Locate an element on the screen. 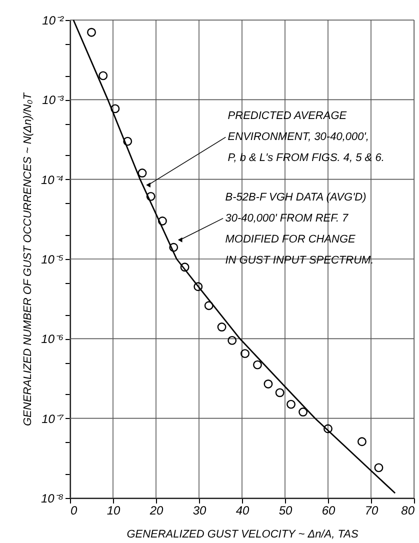 This screenshot has height=543, width=419. y-axis-title: GENERALIZED NUMBER OF GUST OCCURRENCES ~ N(Δn)/N₀T is located at coordinates (28, 259).